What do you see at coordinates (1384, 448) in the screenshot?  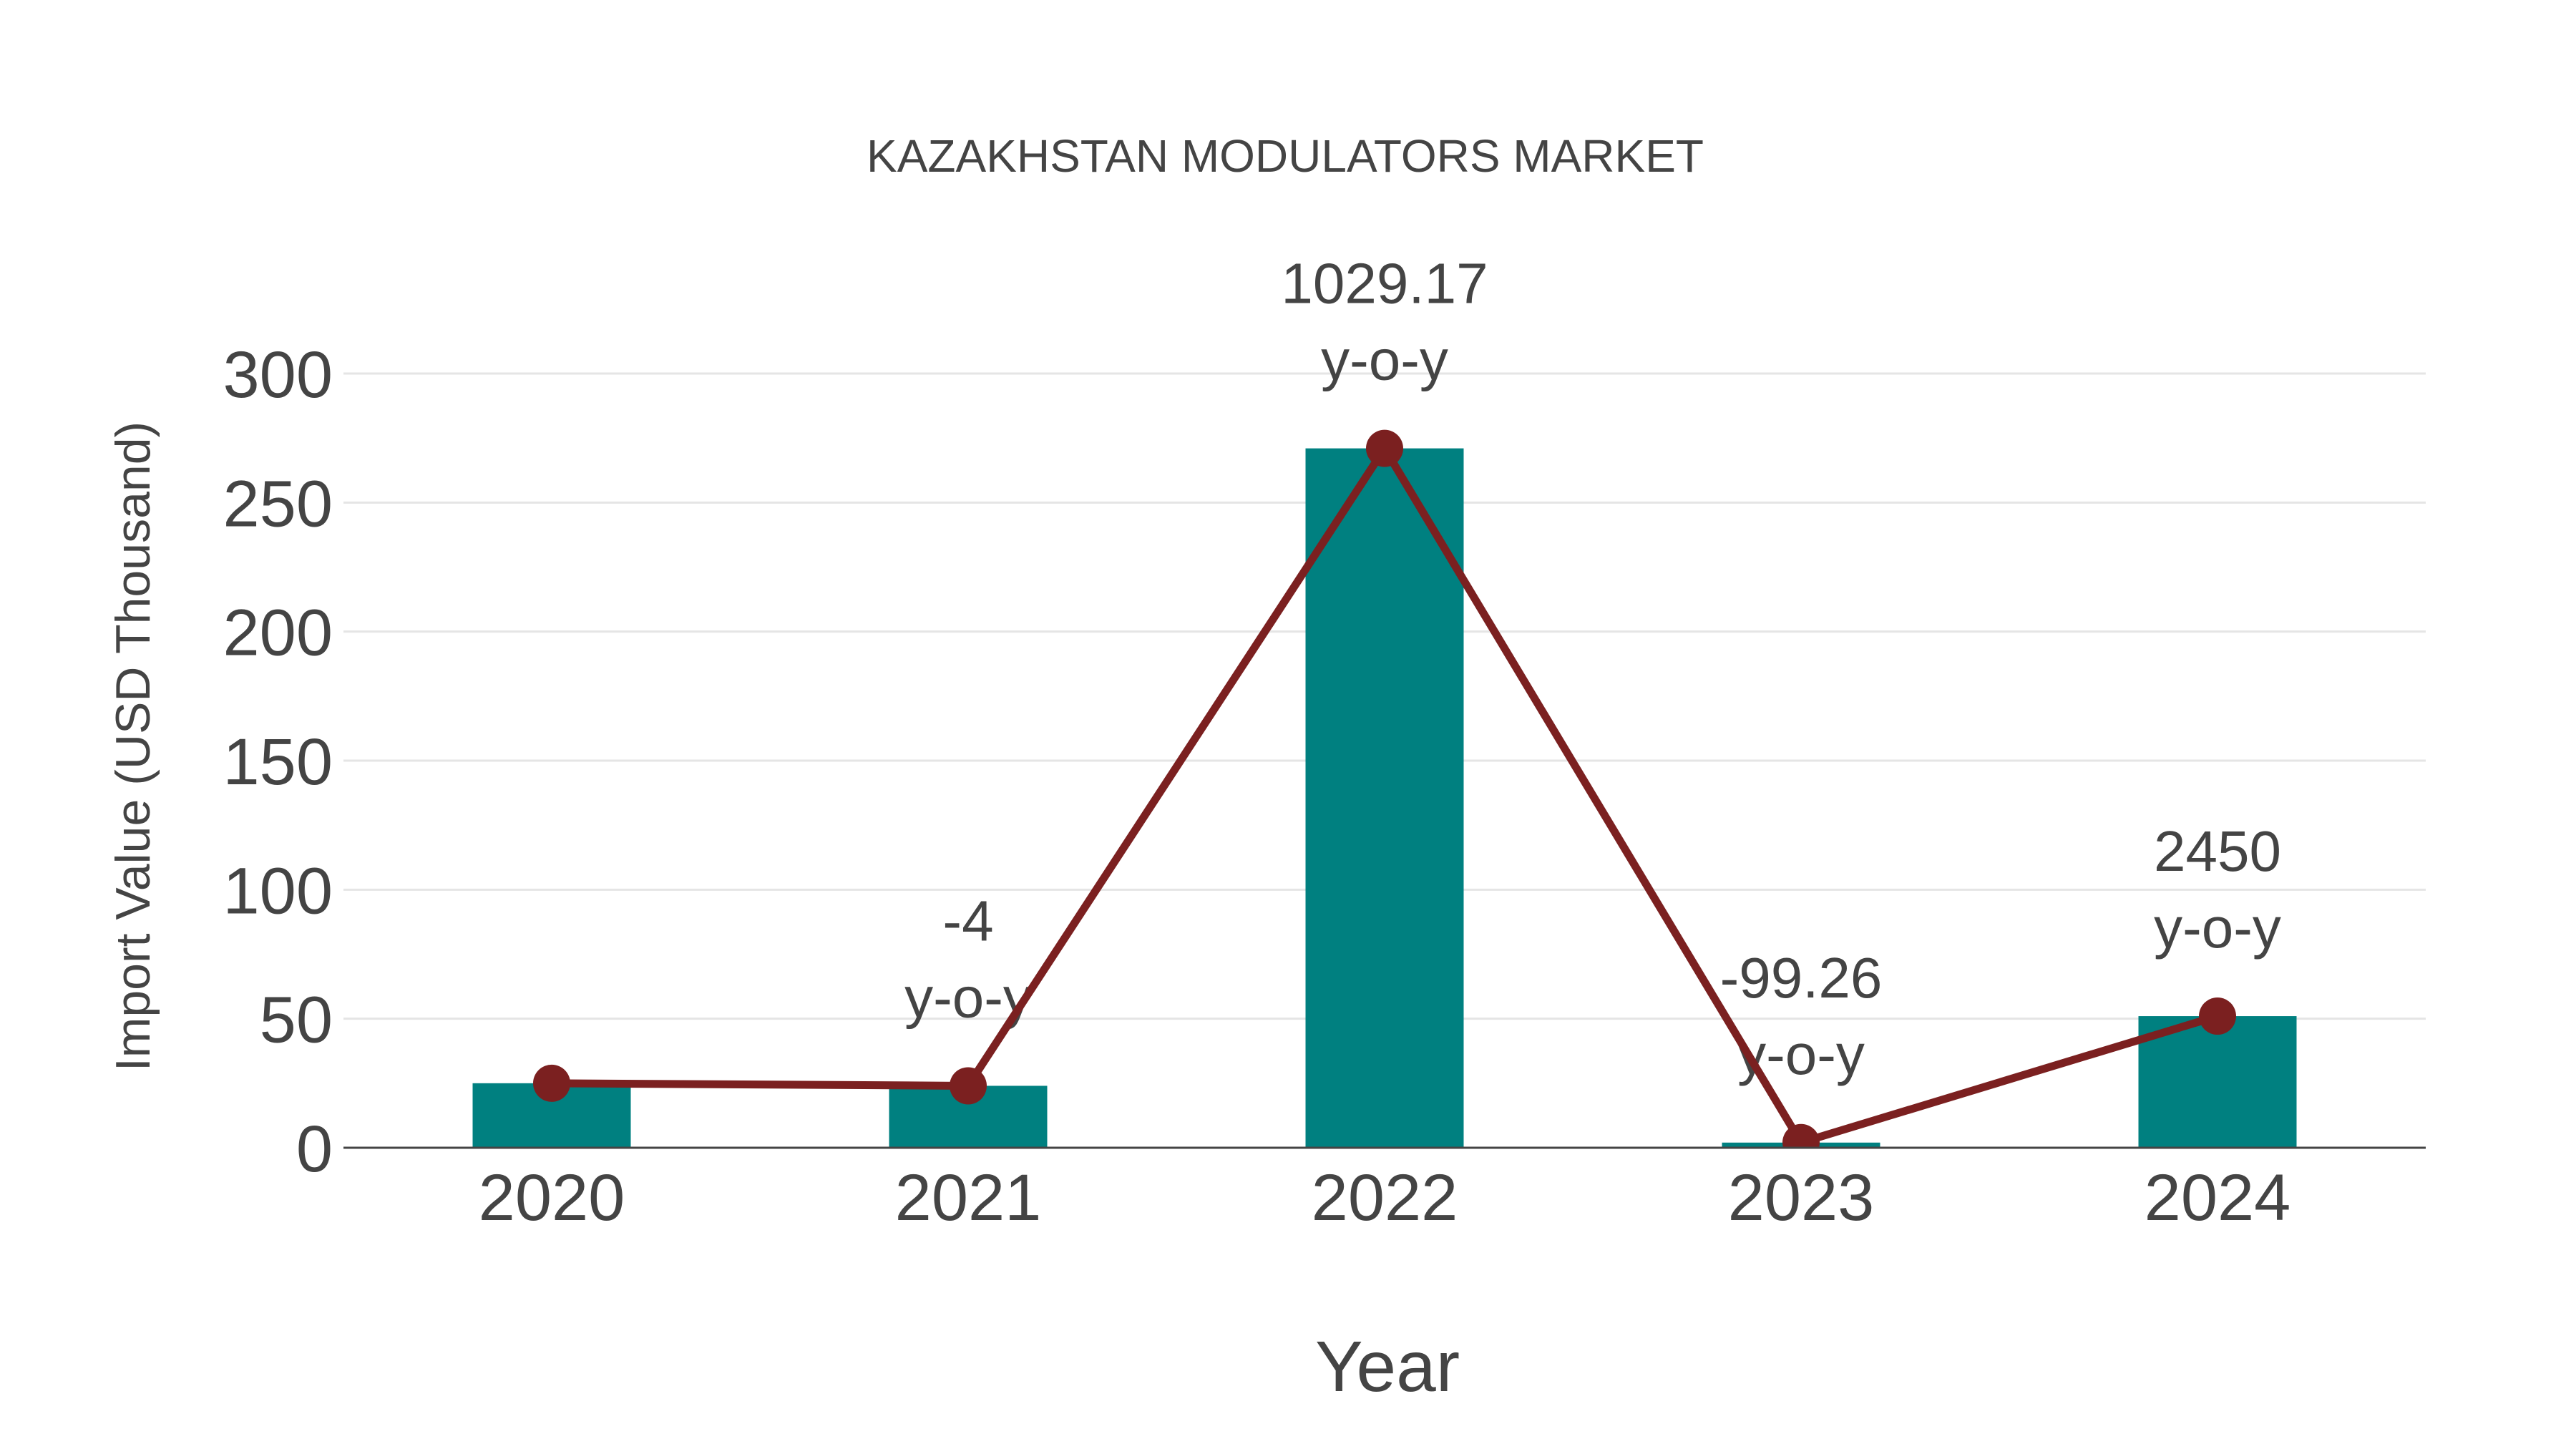 I see `marker-2022` at bounding box center [1384, 448].